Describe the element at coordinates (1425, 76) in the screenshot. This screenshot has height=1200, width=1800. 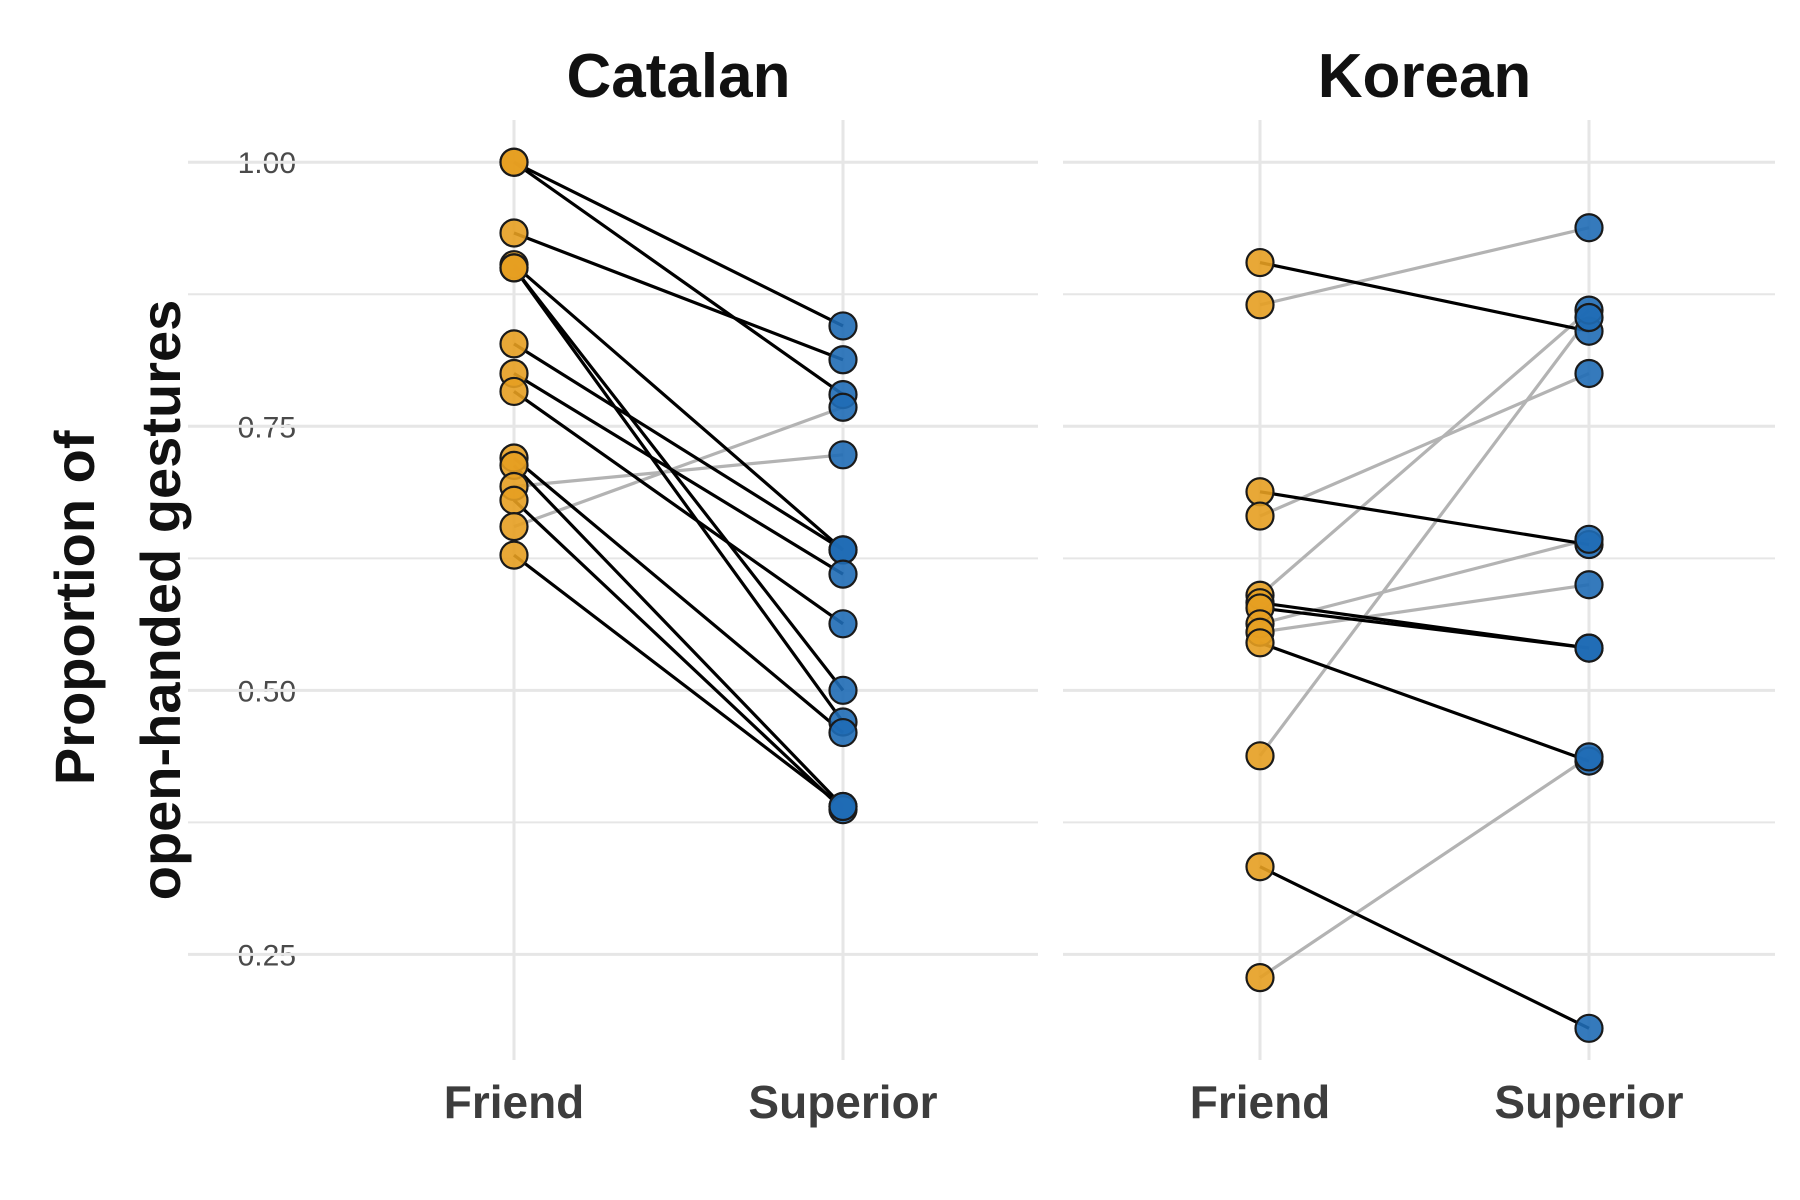
I see `panel-title-korean: Korean` at that location.